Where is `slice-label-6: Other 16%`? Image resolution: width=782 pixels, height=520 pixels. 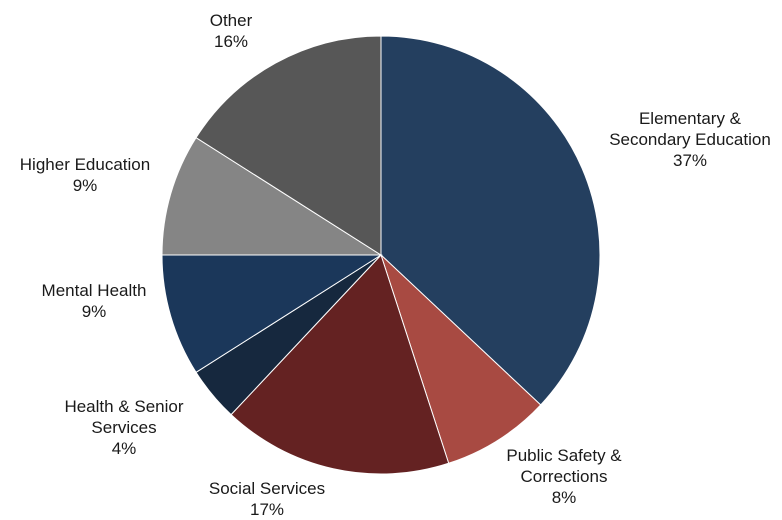
slice-label-6: Other 16% is located at coordinates (231, 31).